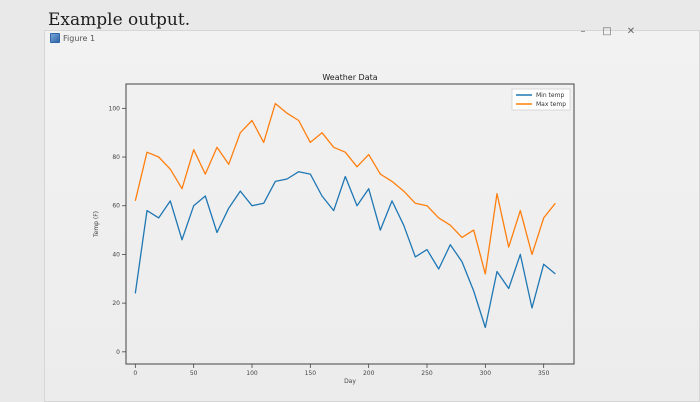 The image size is (700, 402). I want to click on window-title: Figure 1, so click(72, 38).